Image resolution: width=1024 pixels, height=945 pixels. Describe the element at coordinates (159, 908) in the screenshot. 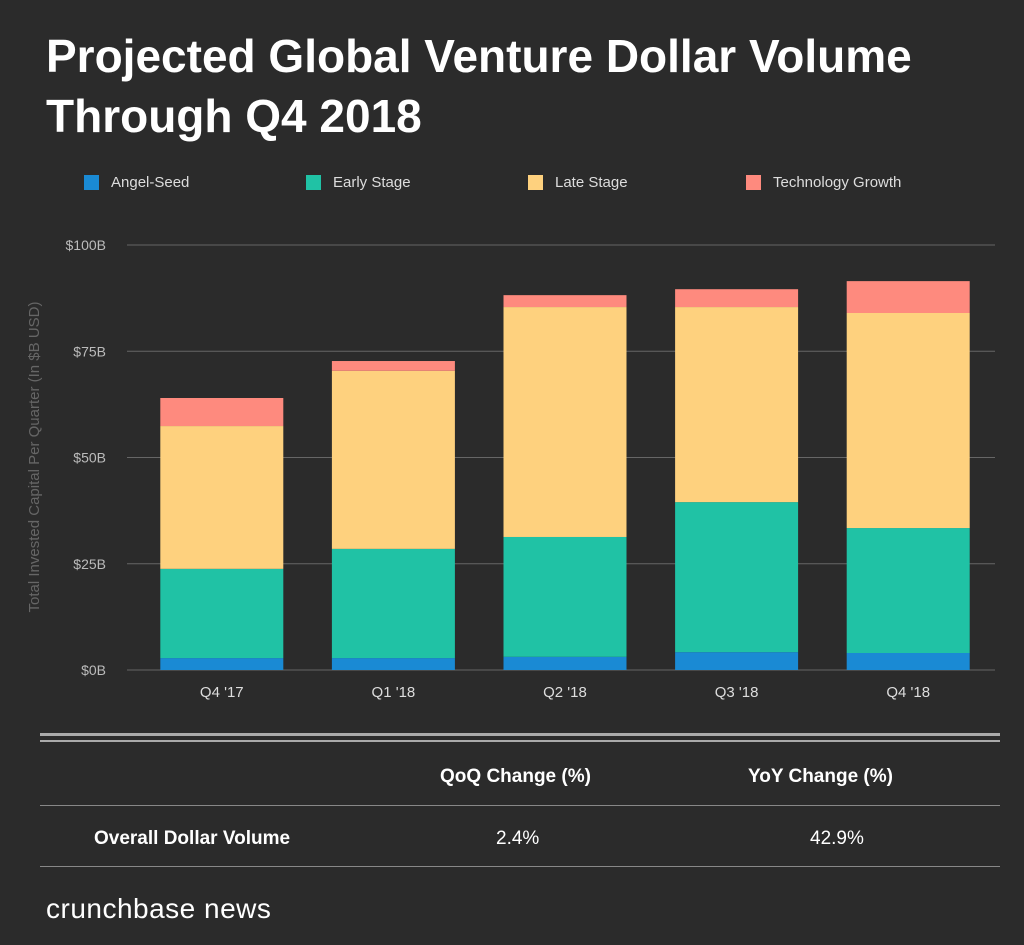

I see `crunchbase-news-logo: crunchbase news` at that location.